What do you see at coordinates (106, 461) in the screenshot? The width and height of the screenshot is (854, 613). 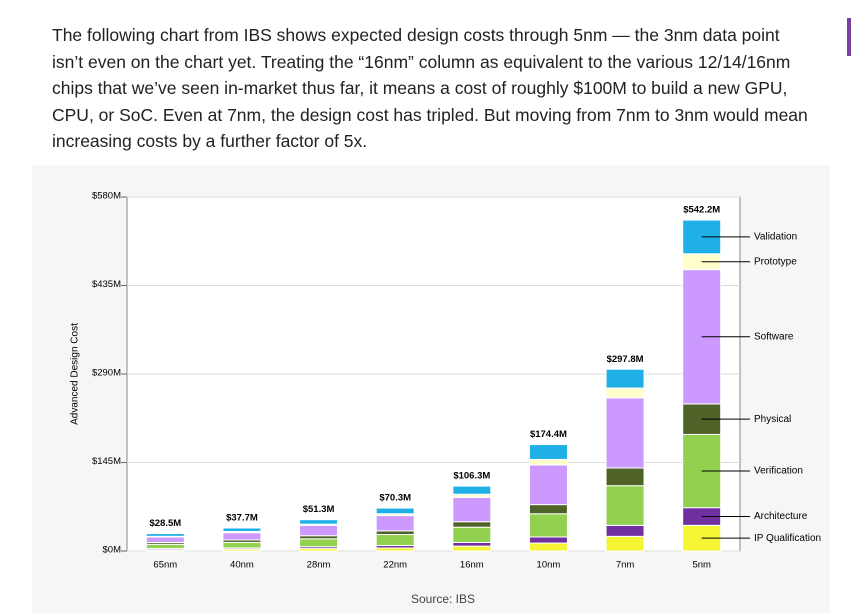 I see `y-tick-label: $145M` at bounding box center [106, 461].